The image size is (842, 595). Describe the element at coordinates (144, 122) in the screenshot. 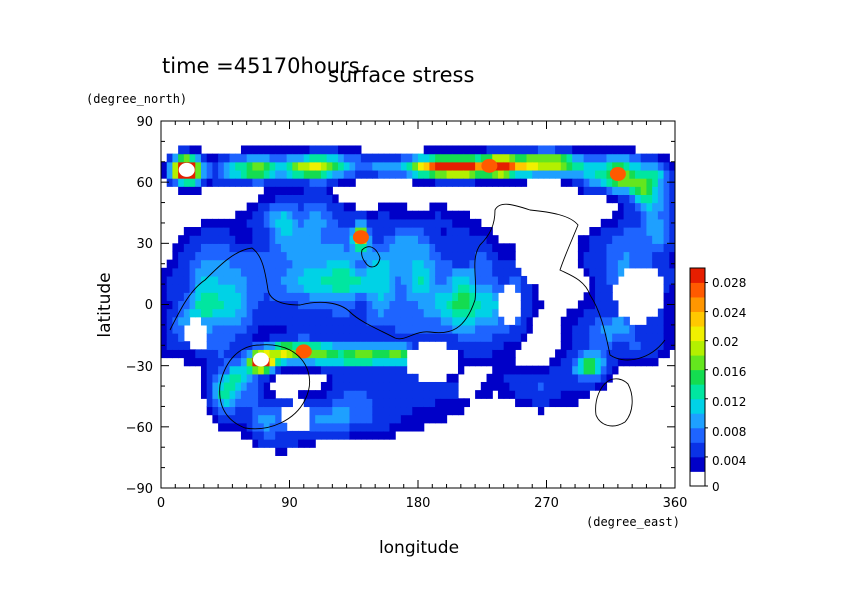

I see `y-tick-label: 90` at that location.